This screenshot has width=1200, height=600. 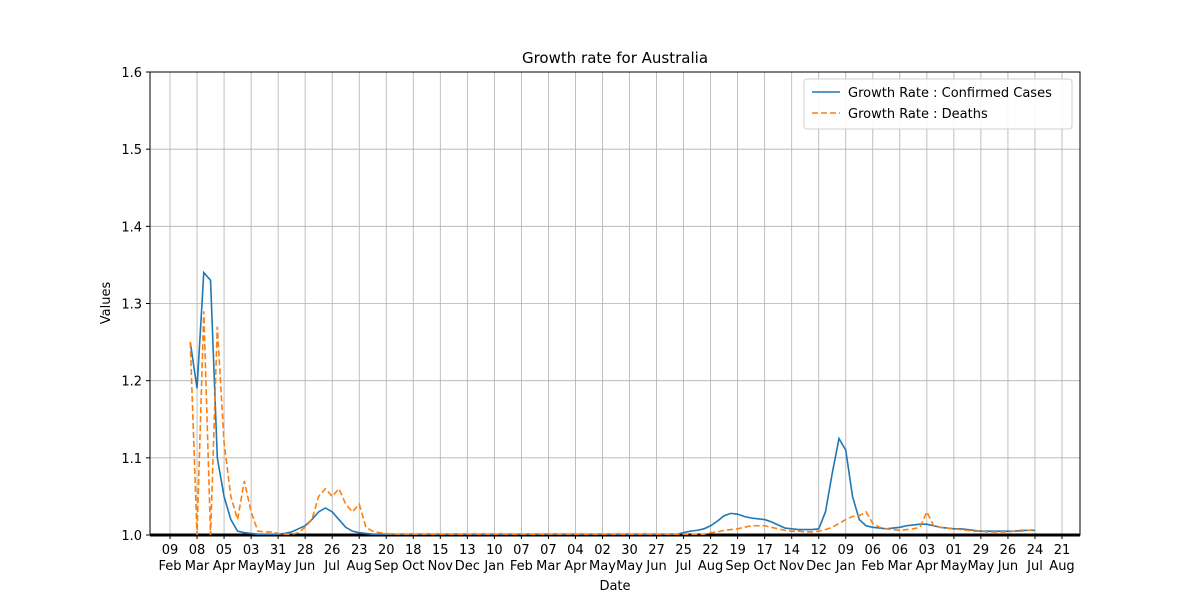 What do you see at coordinates (792, 558) in the screenshot?
I see `x-tick-label: 14 Nov` at bounding box center [792, 558].